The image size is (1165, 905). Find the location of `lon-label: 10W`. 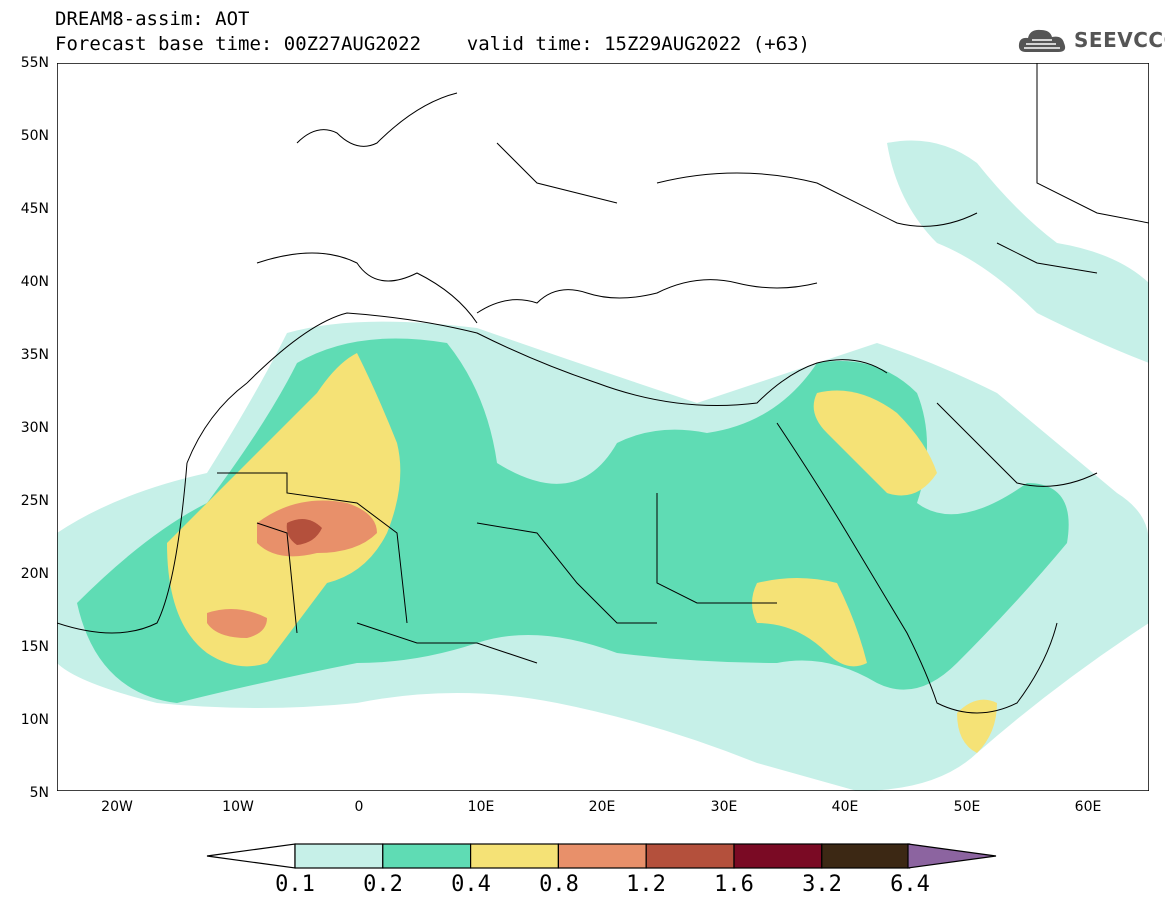

lon-label: 10W is located at coordinates (238, 807).